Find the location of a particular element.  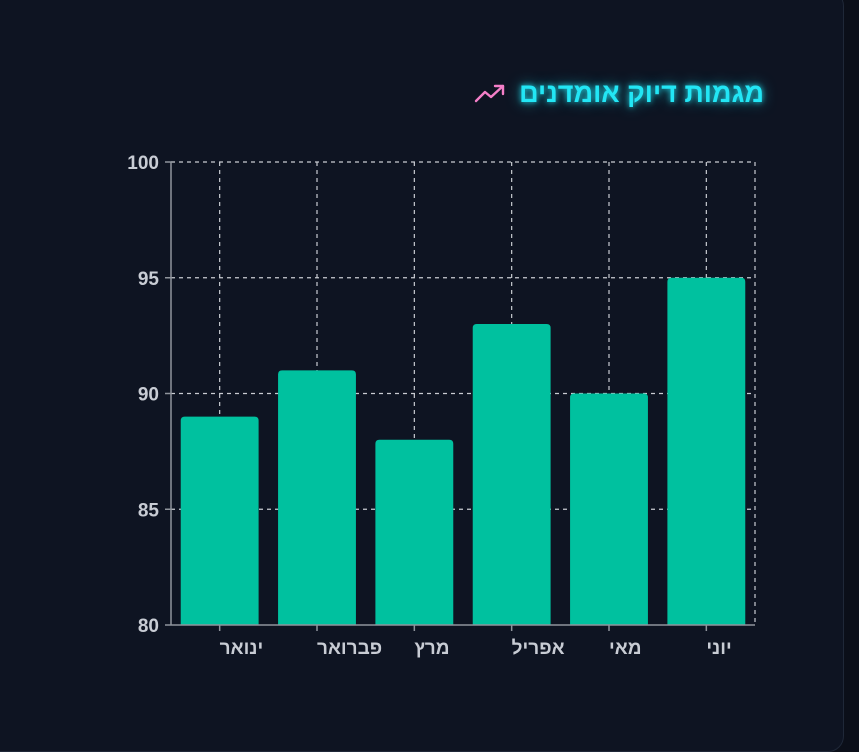

x-tick-label: מרץ is located at coordinates (431, 648).